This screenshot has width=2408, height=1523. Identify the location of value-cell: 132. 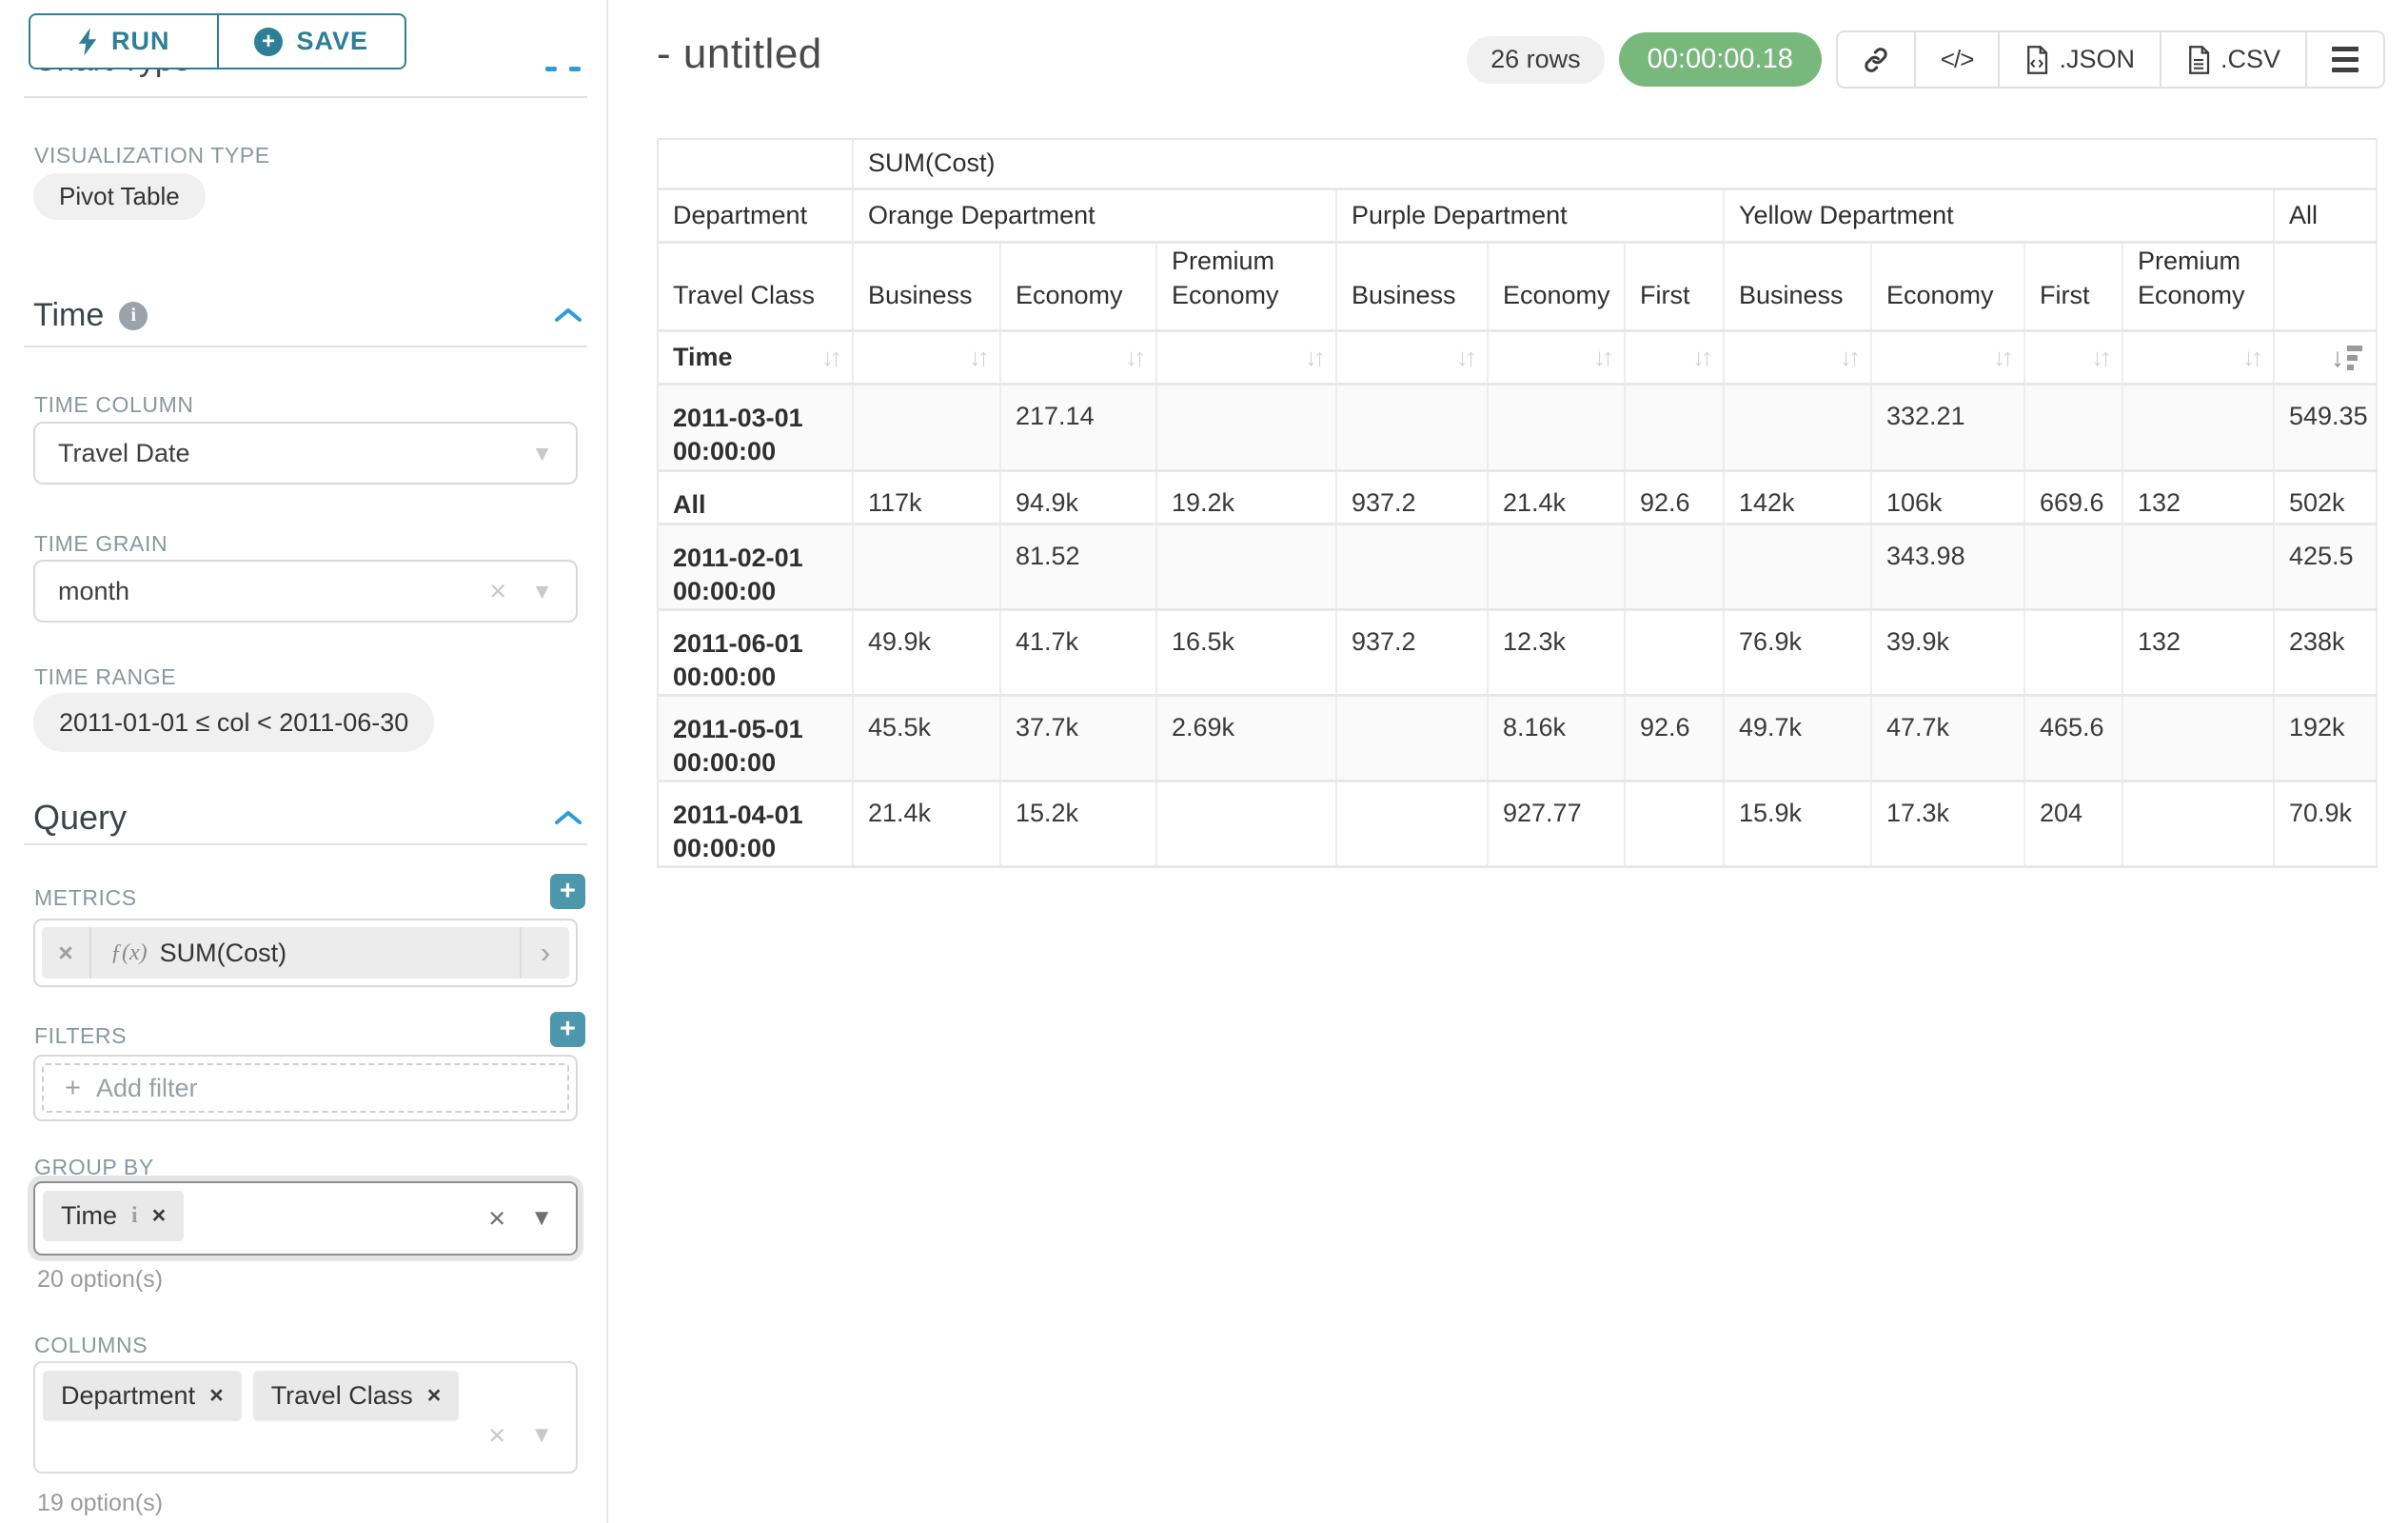
(2198, 498).